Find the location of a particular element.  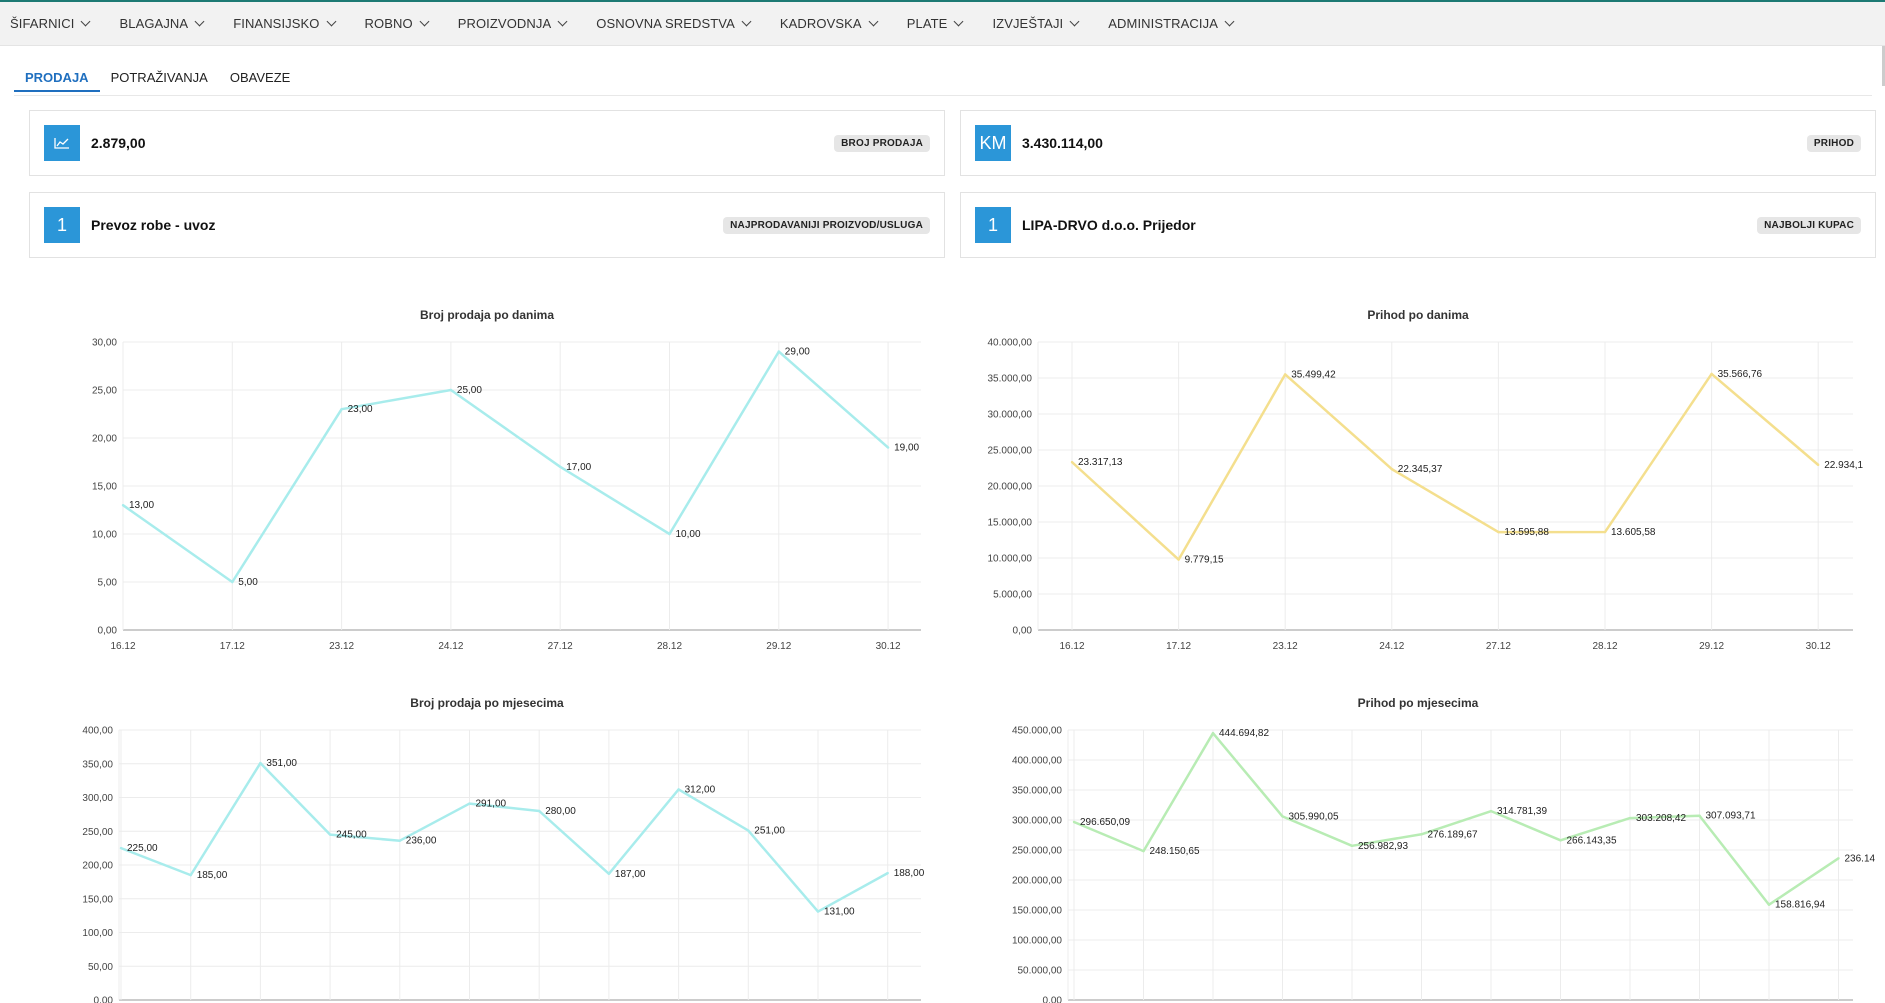

nav-label: KADROVSKA is located at coordinates (820, 23).